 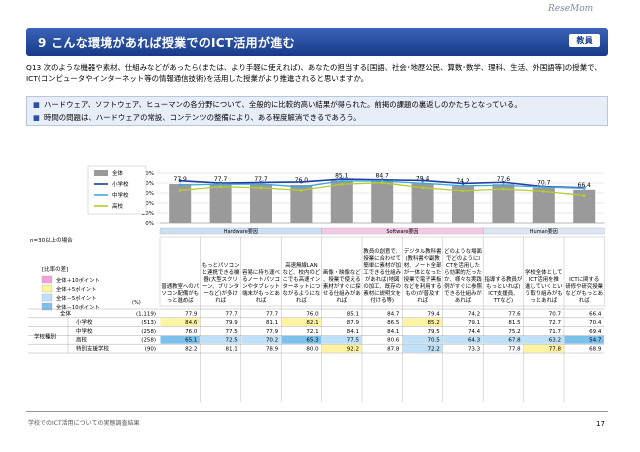 I want to click on diff-legend-label: 全体＋10ポイント, so click(x=78, y=280).